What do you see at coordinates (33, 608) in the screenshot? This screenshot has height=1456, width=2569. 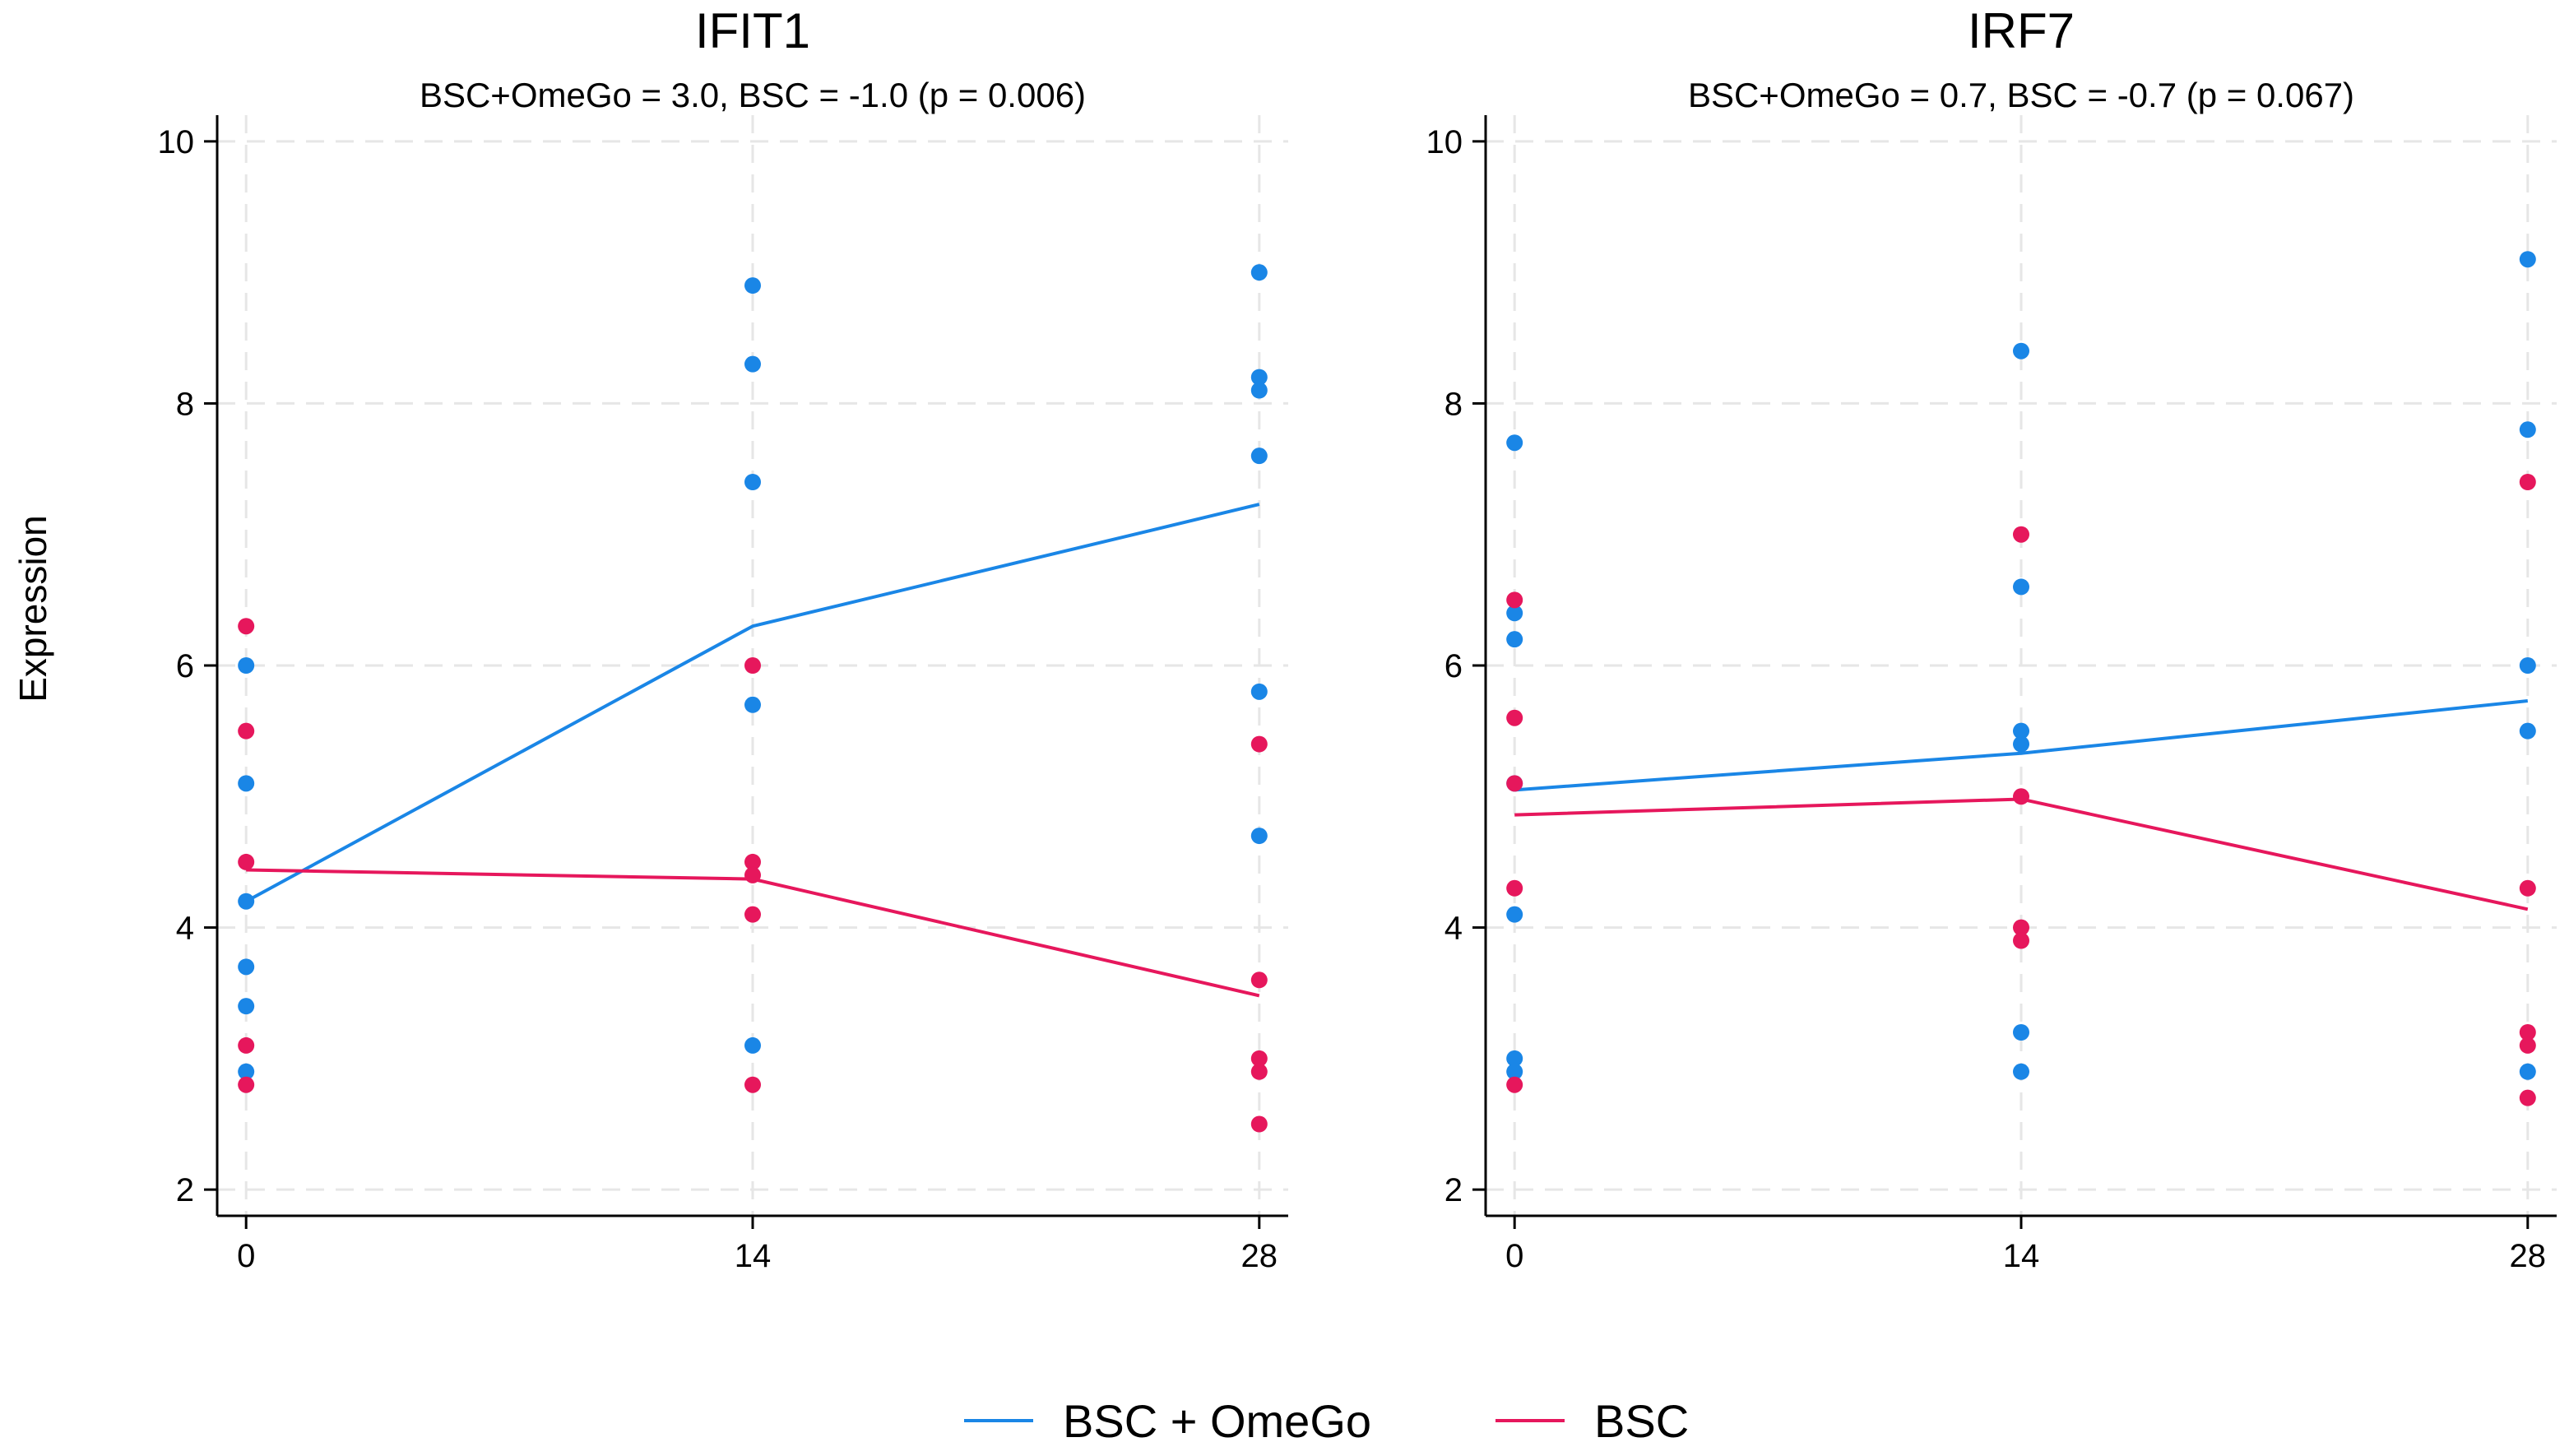 I see `y-axis-label: Expression` at bounding box center [33, 608].